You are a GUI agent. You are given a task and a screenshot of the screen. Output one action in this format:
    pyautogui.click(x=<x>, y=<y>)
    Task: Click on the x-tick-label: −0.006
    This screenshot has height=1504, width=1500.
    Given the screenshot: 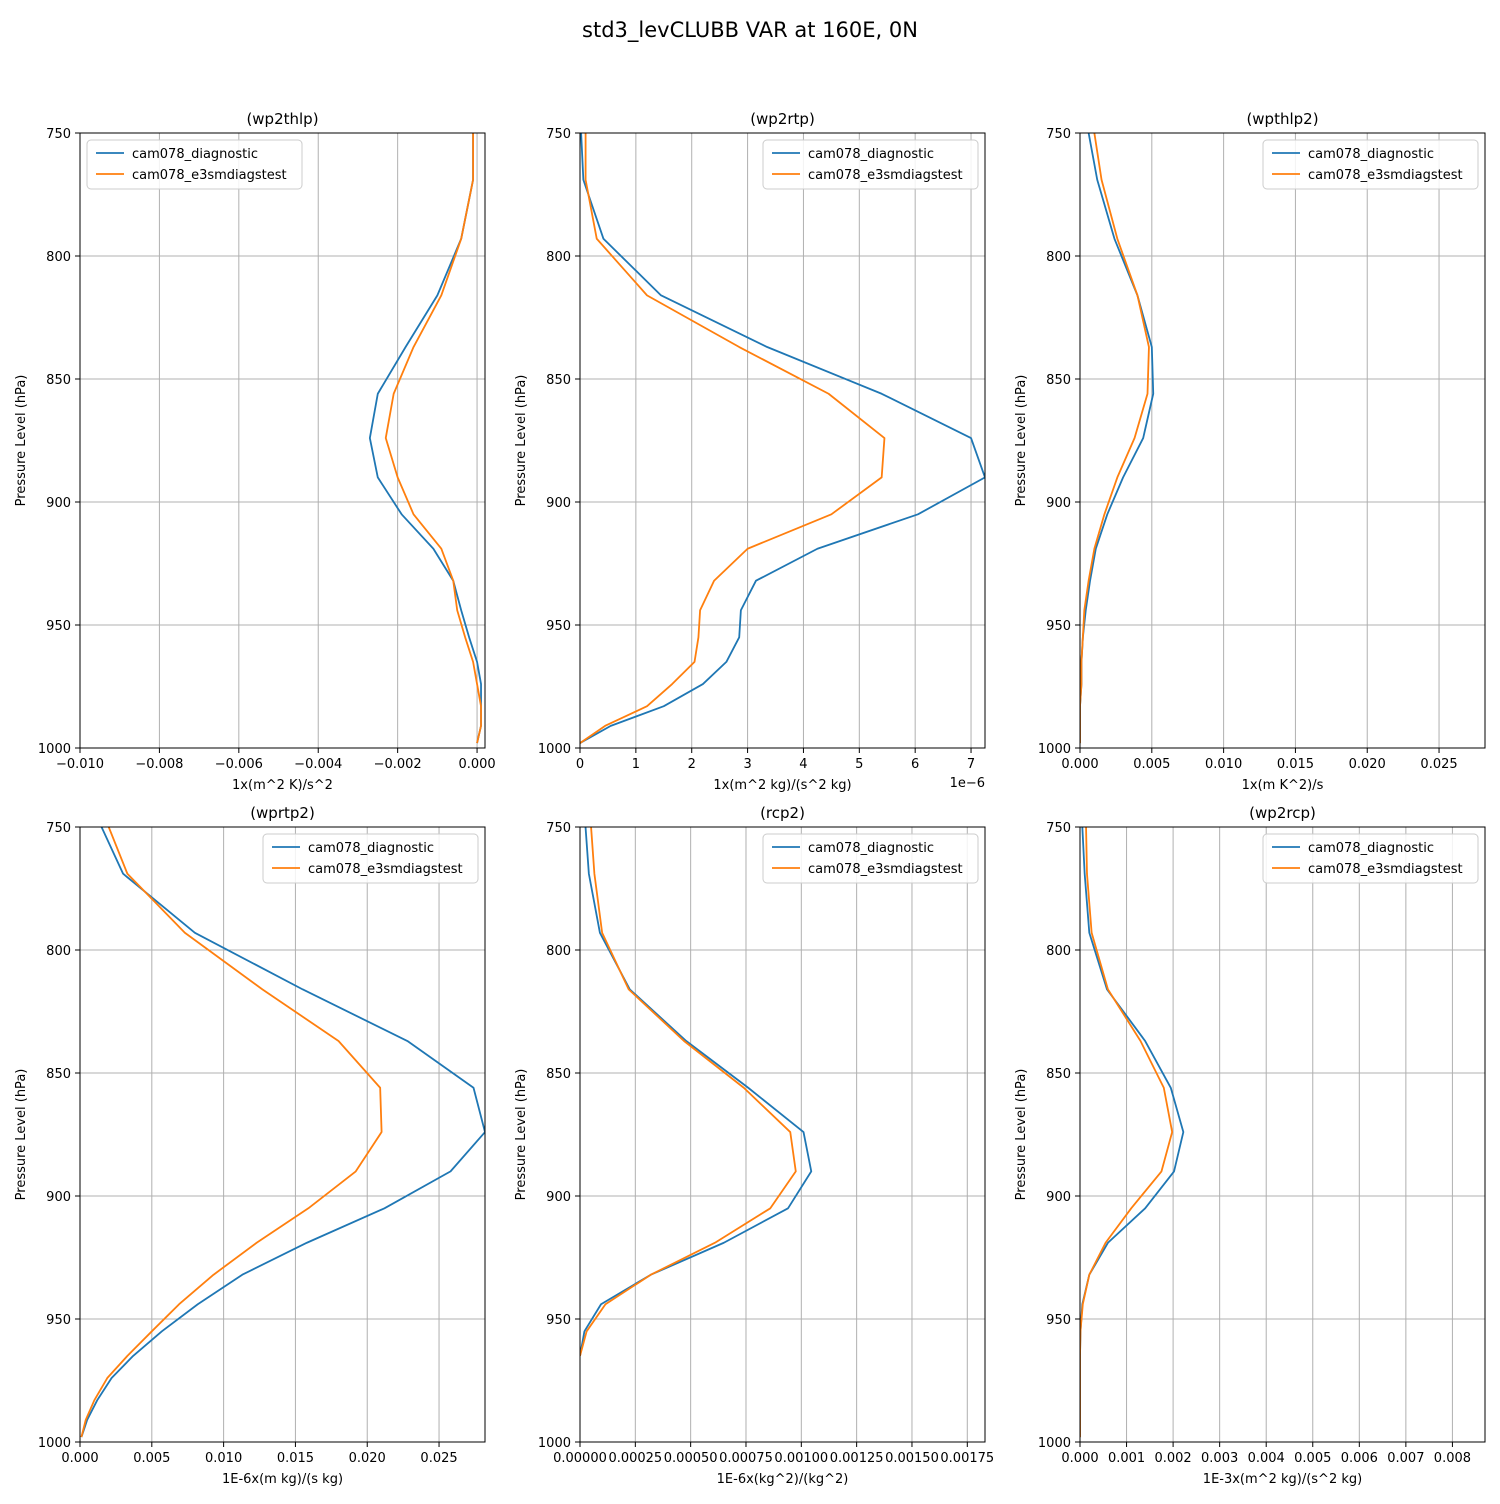 What is the action you would take?
    pyautogui.click(x=239, y=764)
    